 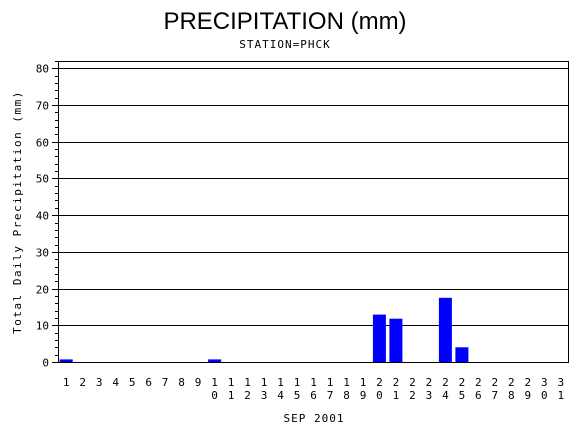 I want to click on x-tick-label-8: 8, so click(x=181, y=382).